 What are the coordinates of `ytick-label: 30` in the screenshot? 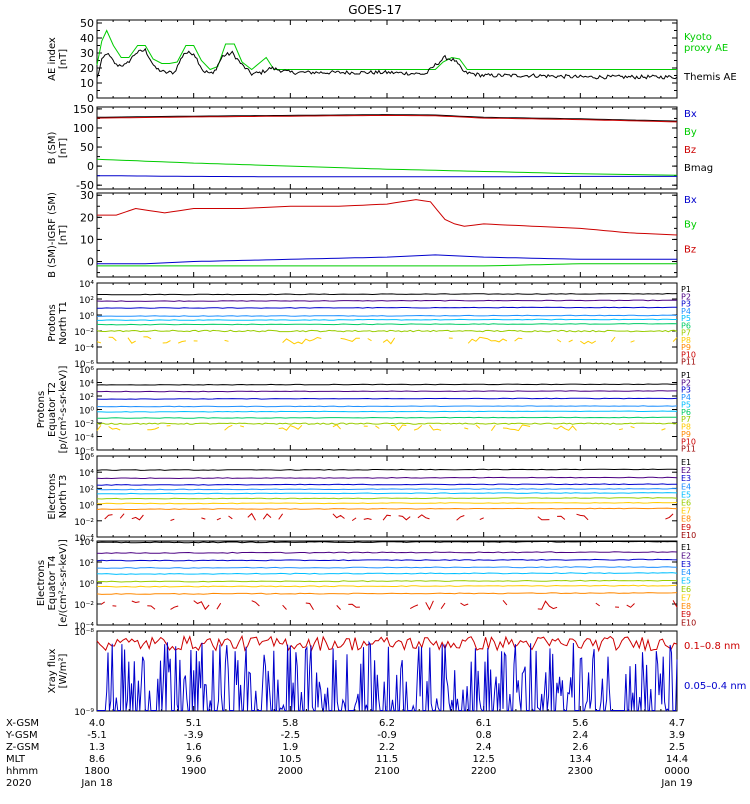 It's located at (87, 53).